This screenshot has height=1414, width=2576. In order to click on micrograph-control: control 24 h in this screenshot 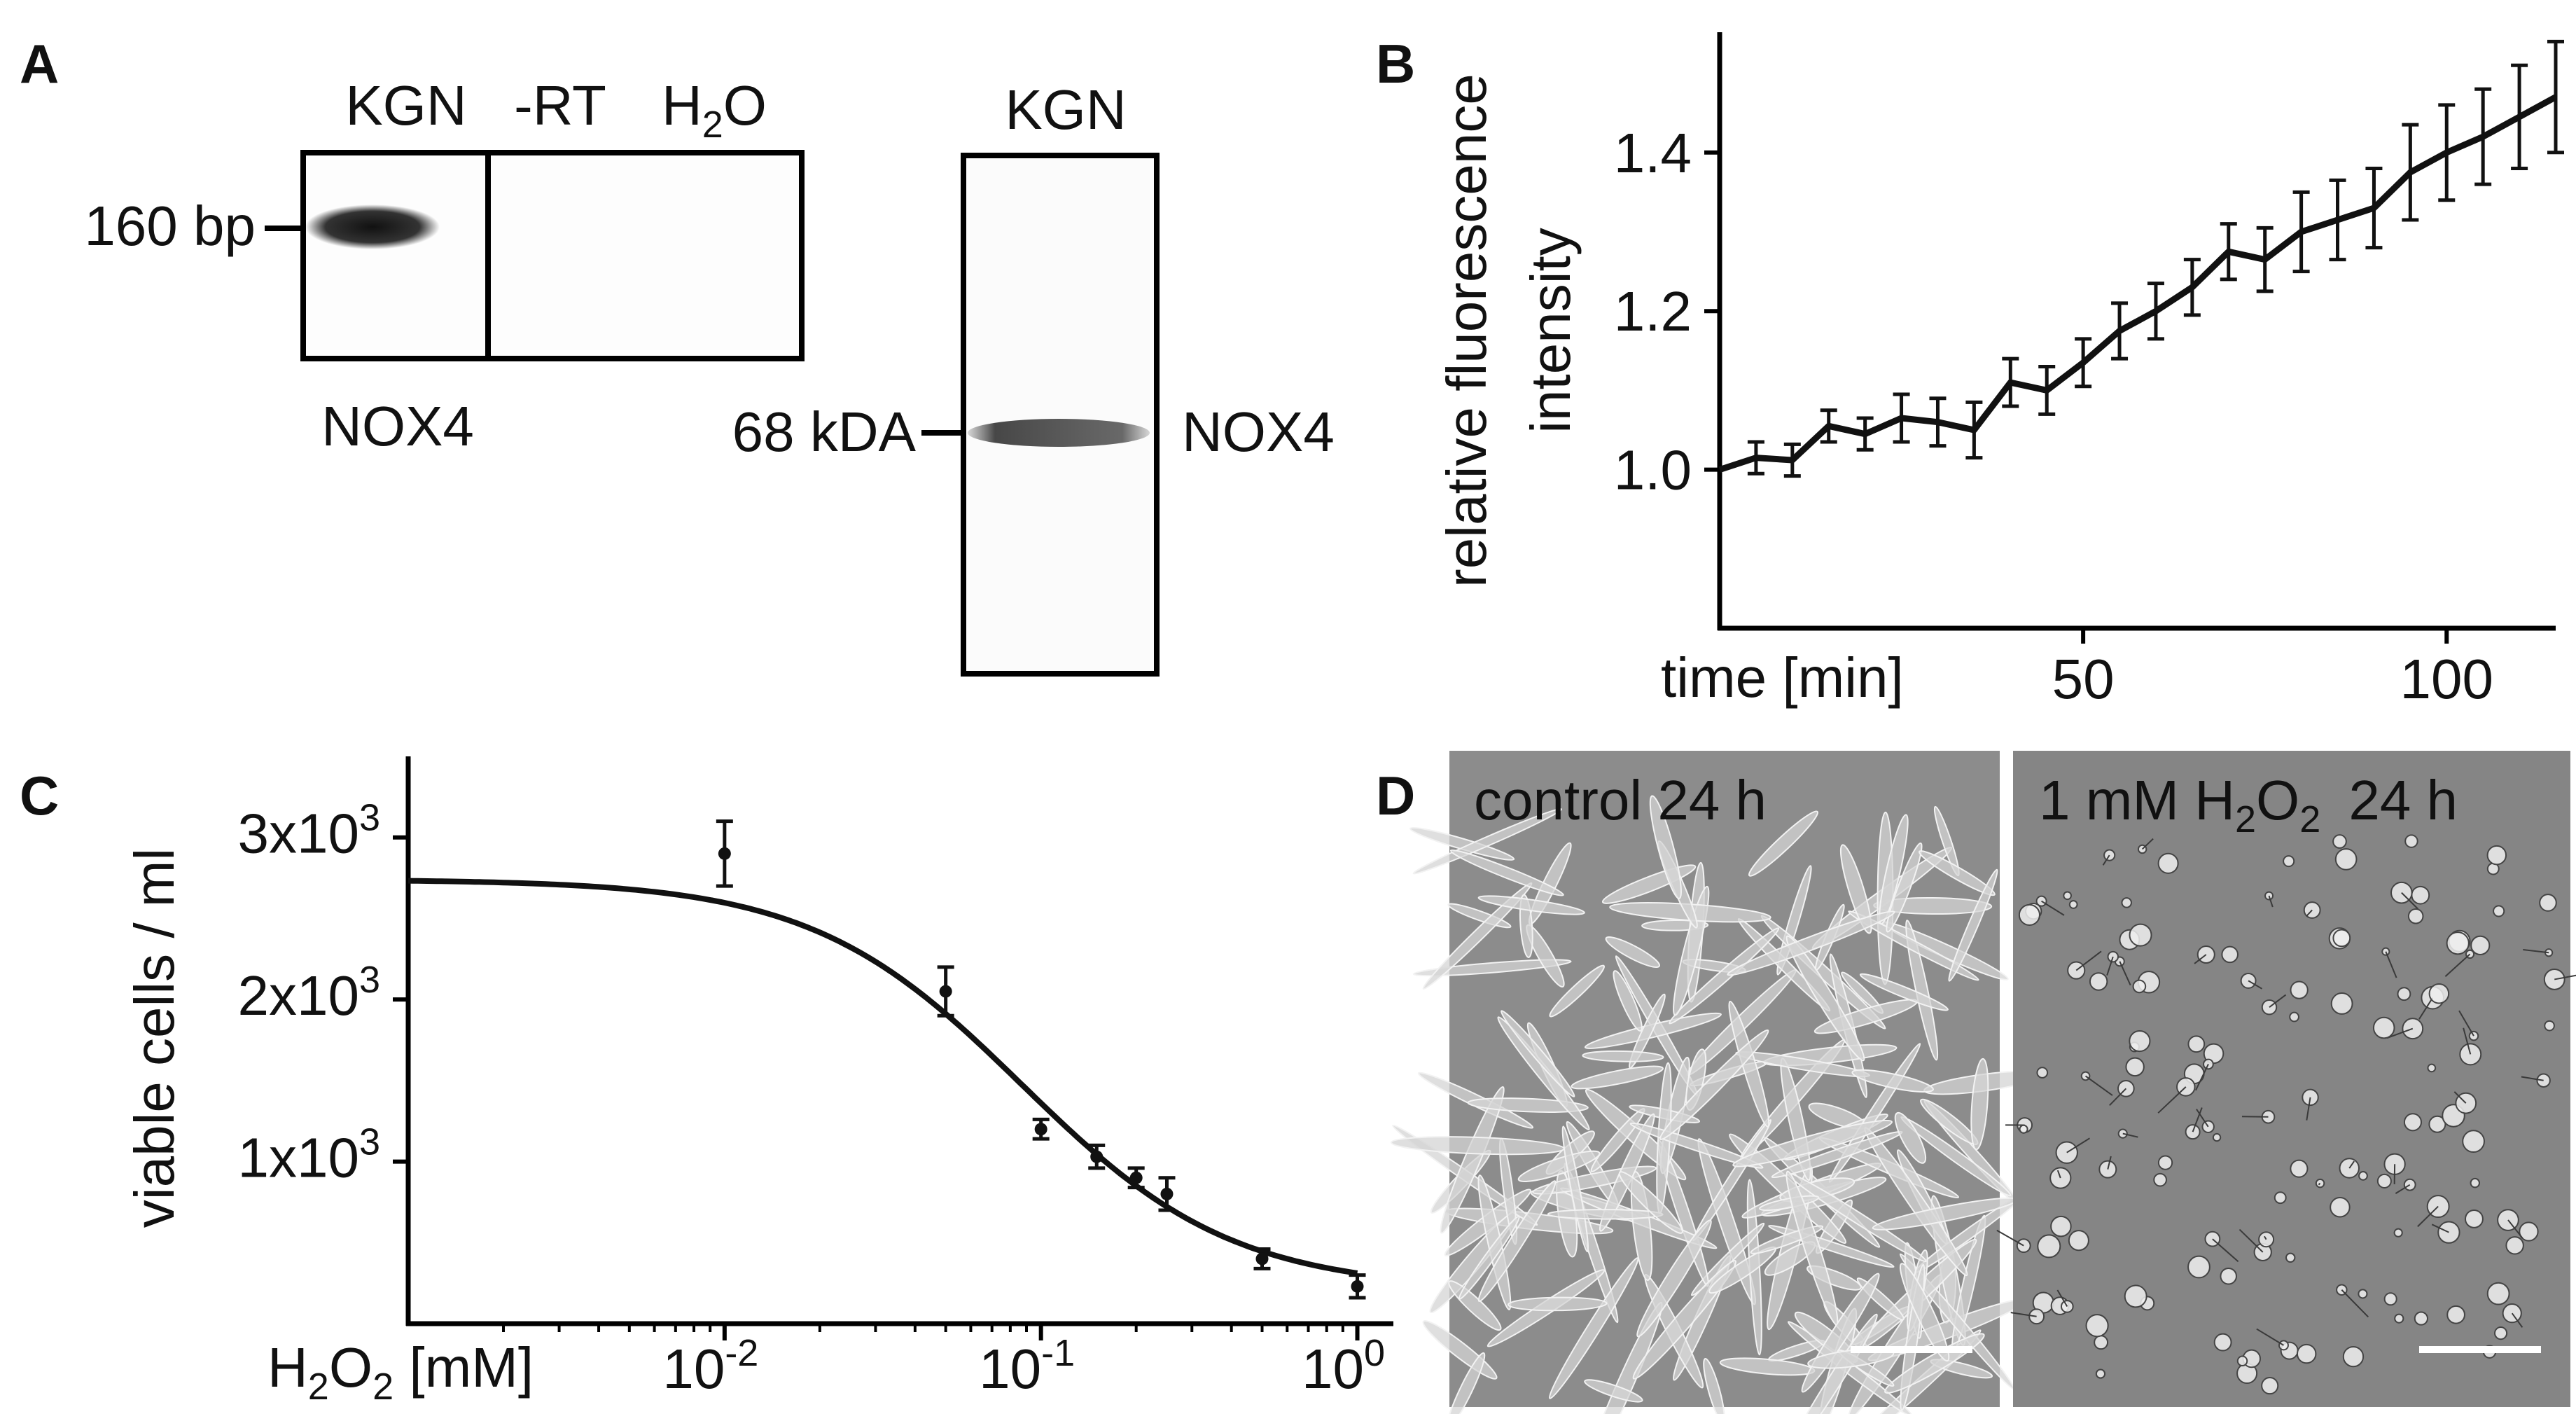, I will do `click(1716, 1082)`.